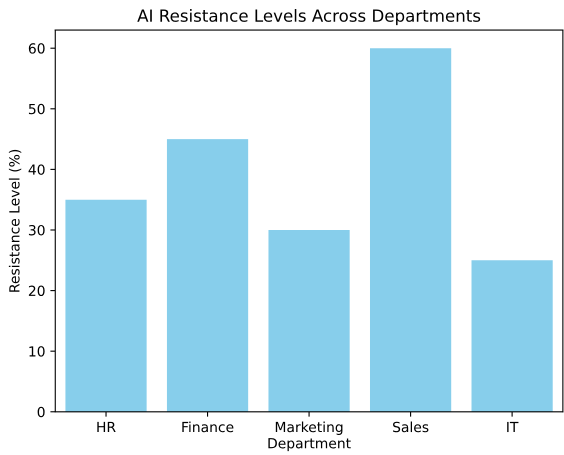 The image size is (564, 455). I want to click on y-tick-label: 50, so click(36, 109).